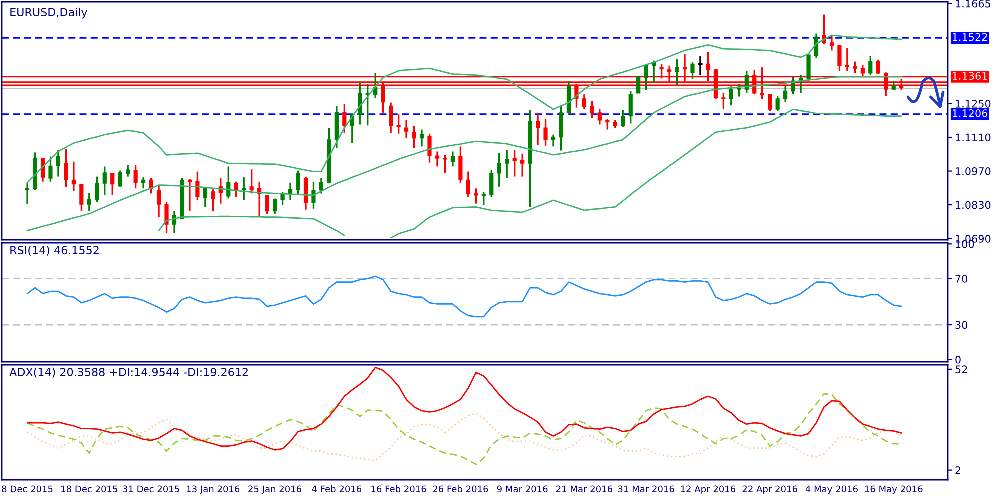 This screenshot has width=1000, height=500. Describe the element at coordinates (27, 489) in the screenshot. I see `x-tick-label: 8 Dec 2015` at that location.